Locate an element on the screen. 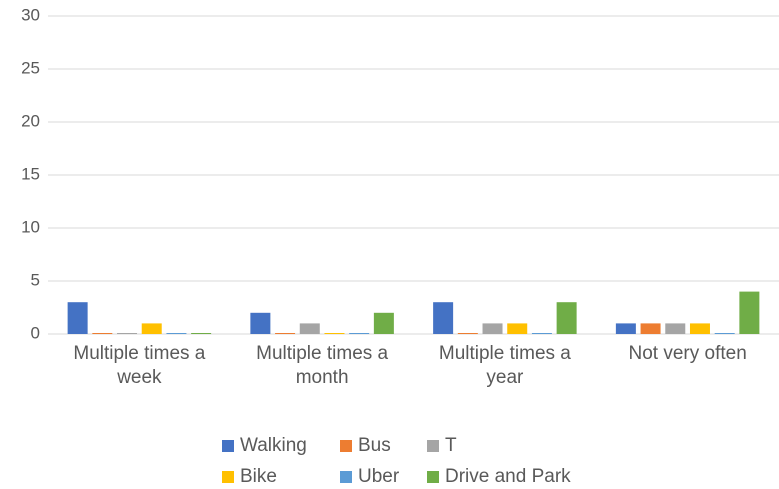  y-tick-label: 20 is located at coordinates (30, 120).